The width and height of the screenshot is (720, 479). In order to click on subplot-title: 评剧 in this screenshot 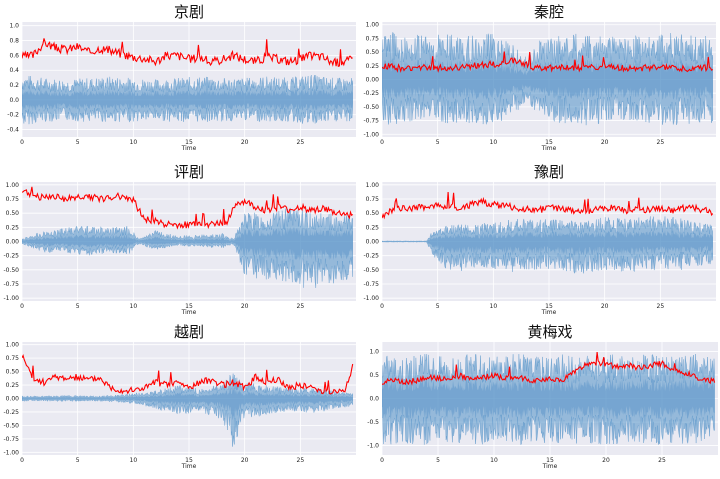, I will do `click(188, 172)`.